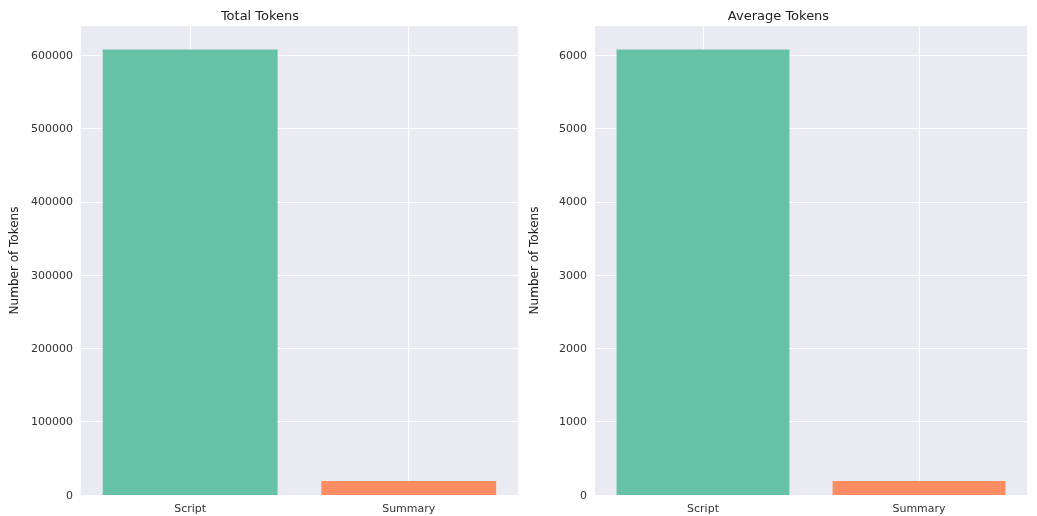  I want to click on y-tick-label: 100000, so click(51, 422).